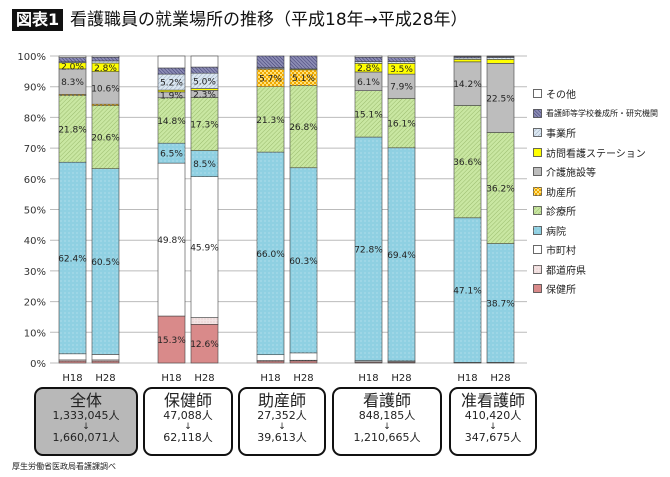  Describe the element at coordinates (72, 83) in the screenshot. I see `data-label: 8.3%` at that location.